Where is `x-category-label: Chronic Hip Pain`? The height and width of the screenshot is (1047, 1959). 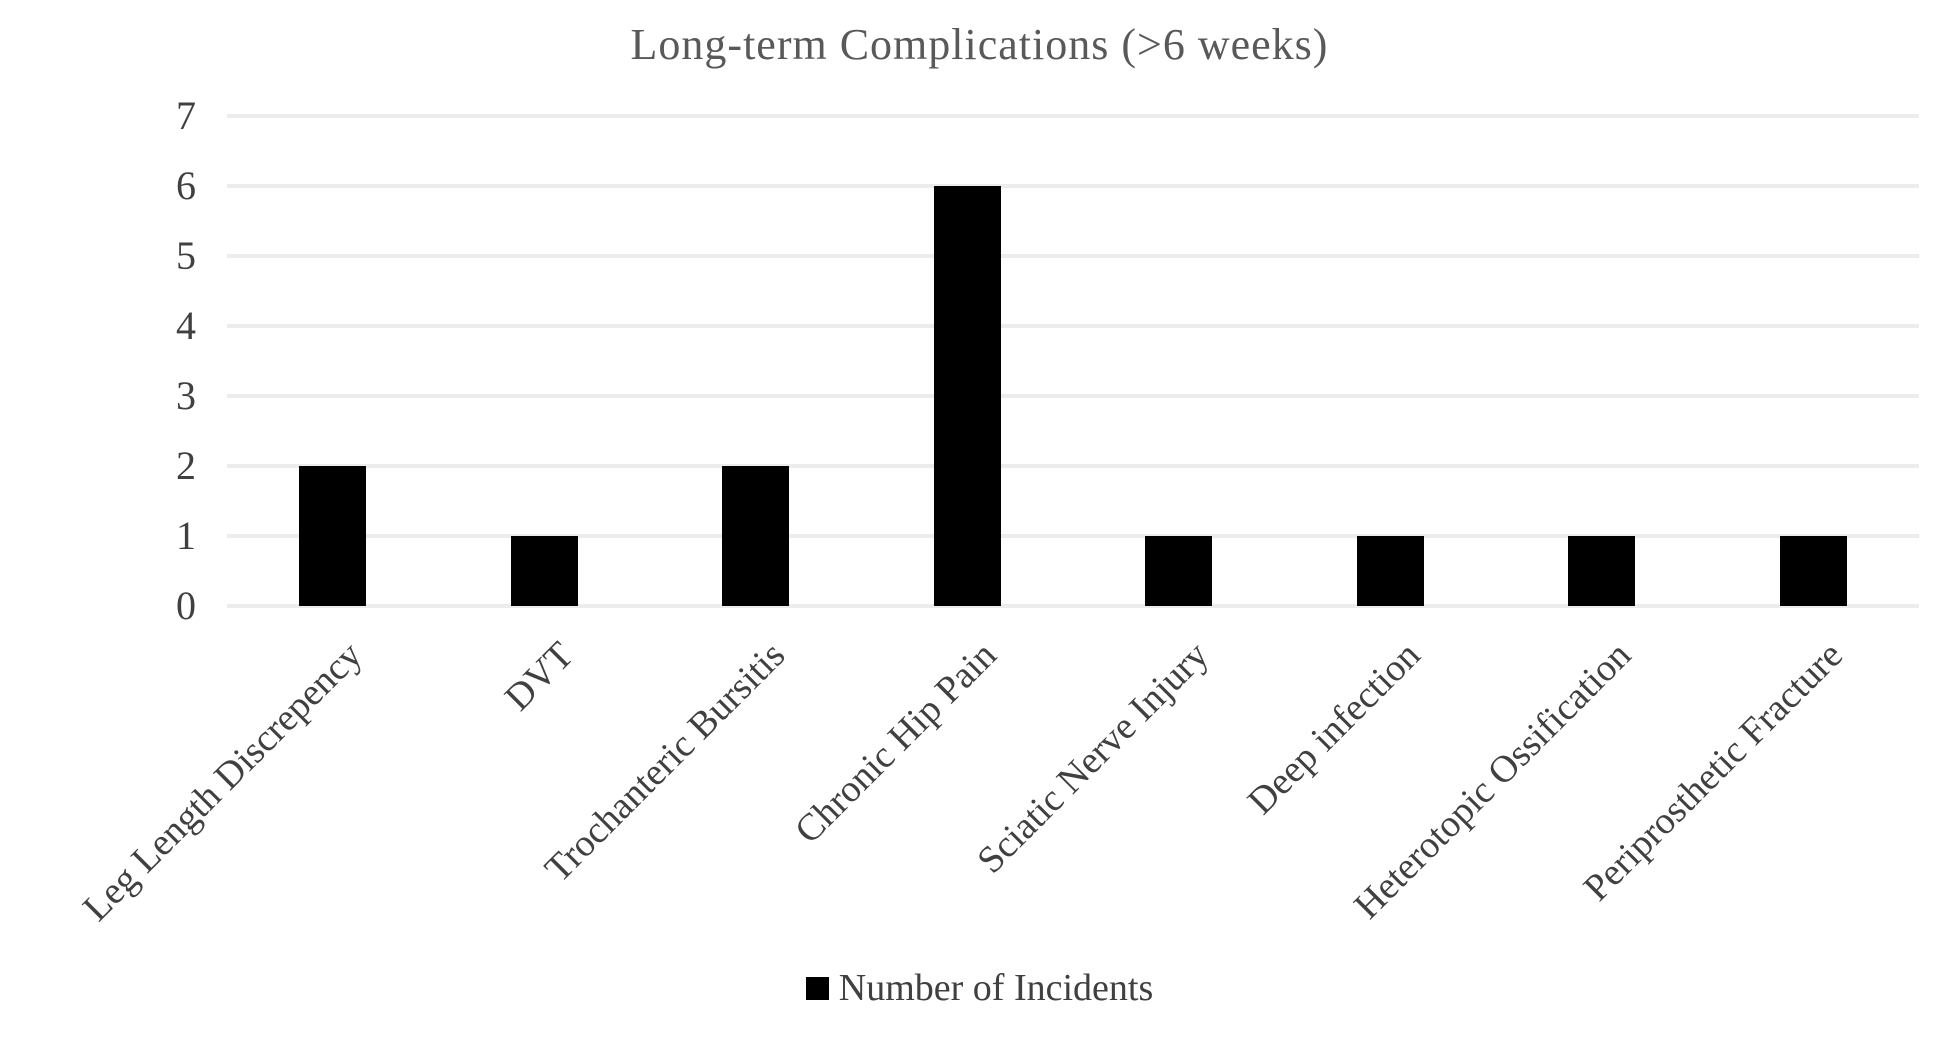
x-category-label: Chronic Hip Pain is located at coordinates (896, 743).